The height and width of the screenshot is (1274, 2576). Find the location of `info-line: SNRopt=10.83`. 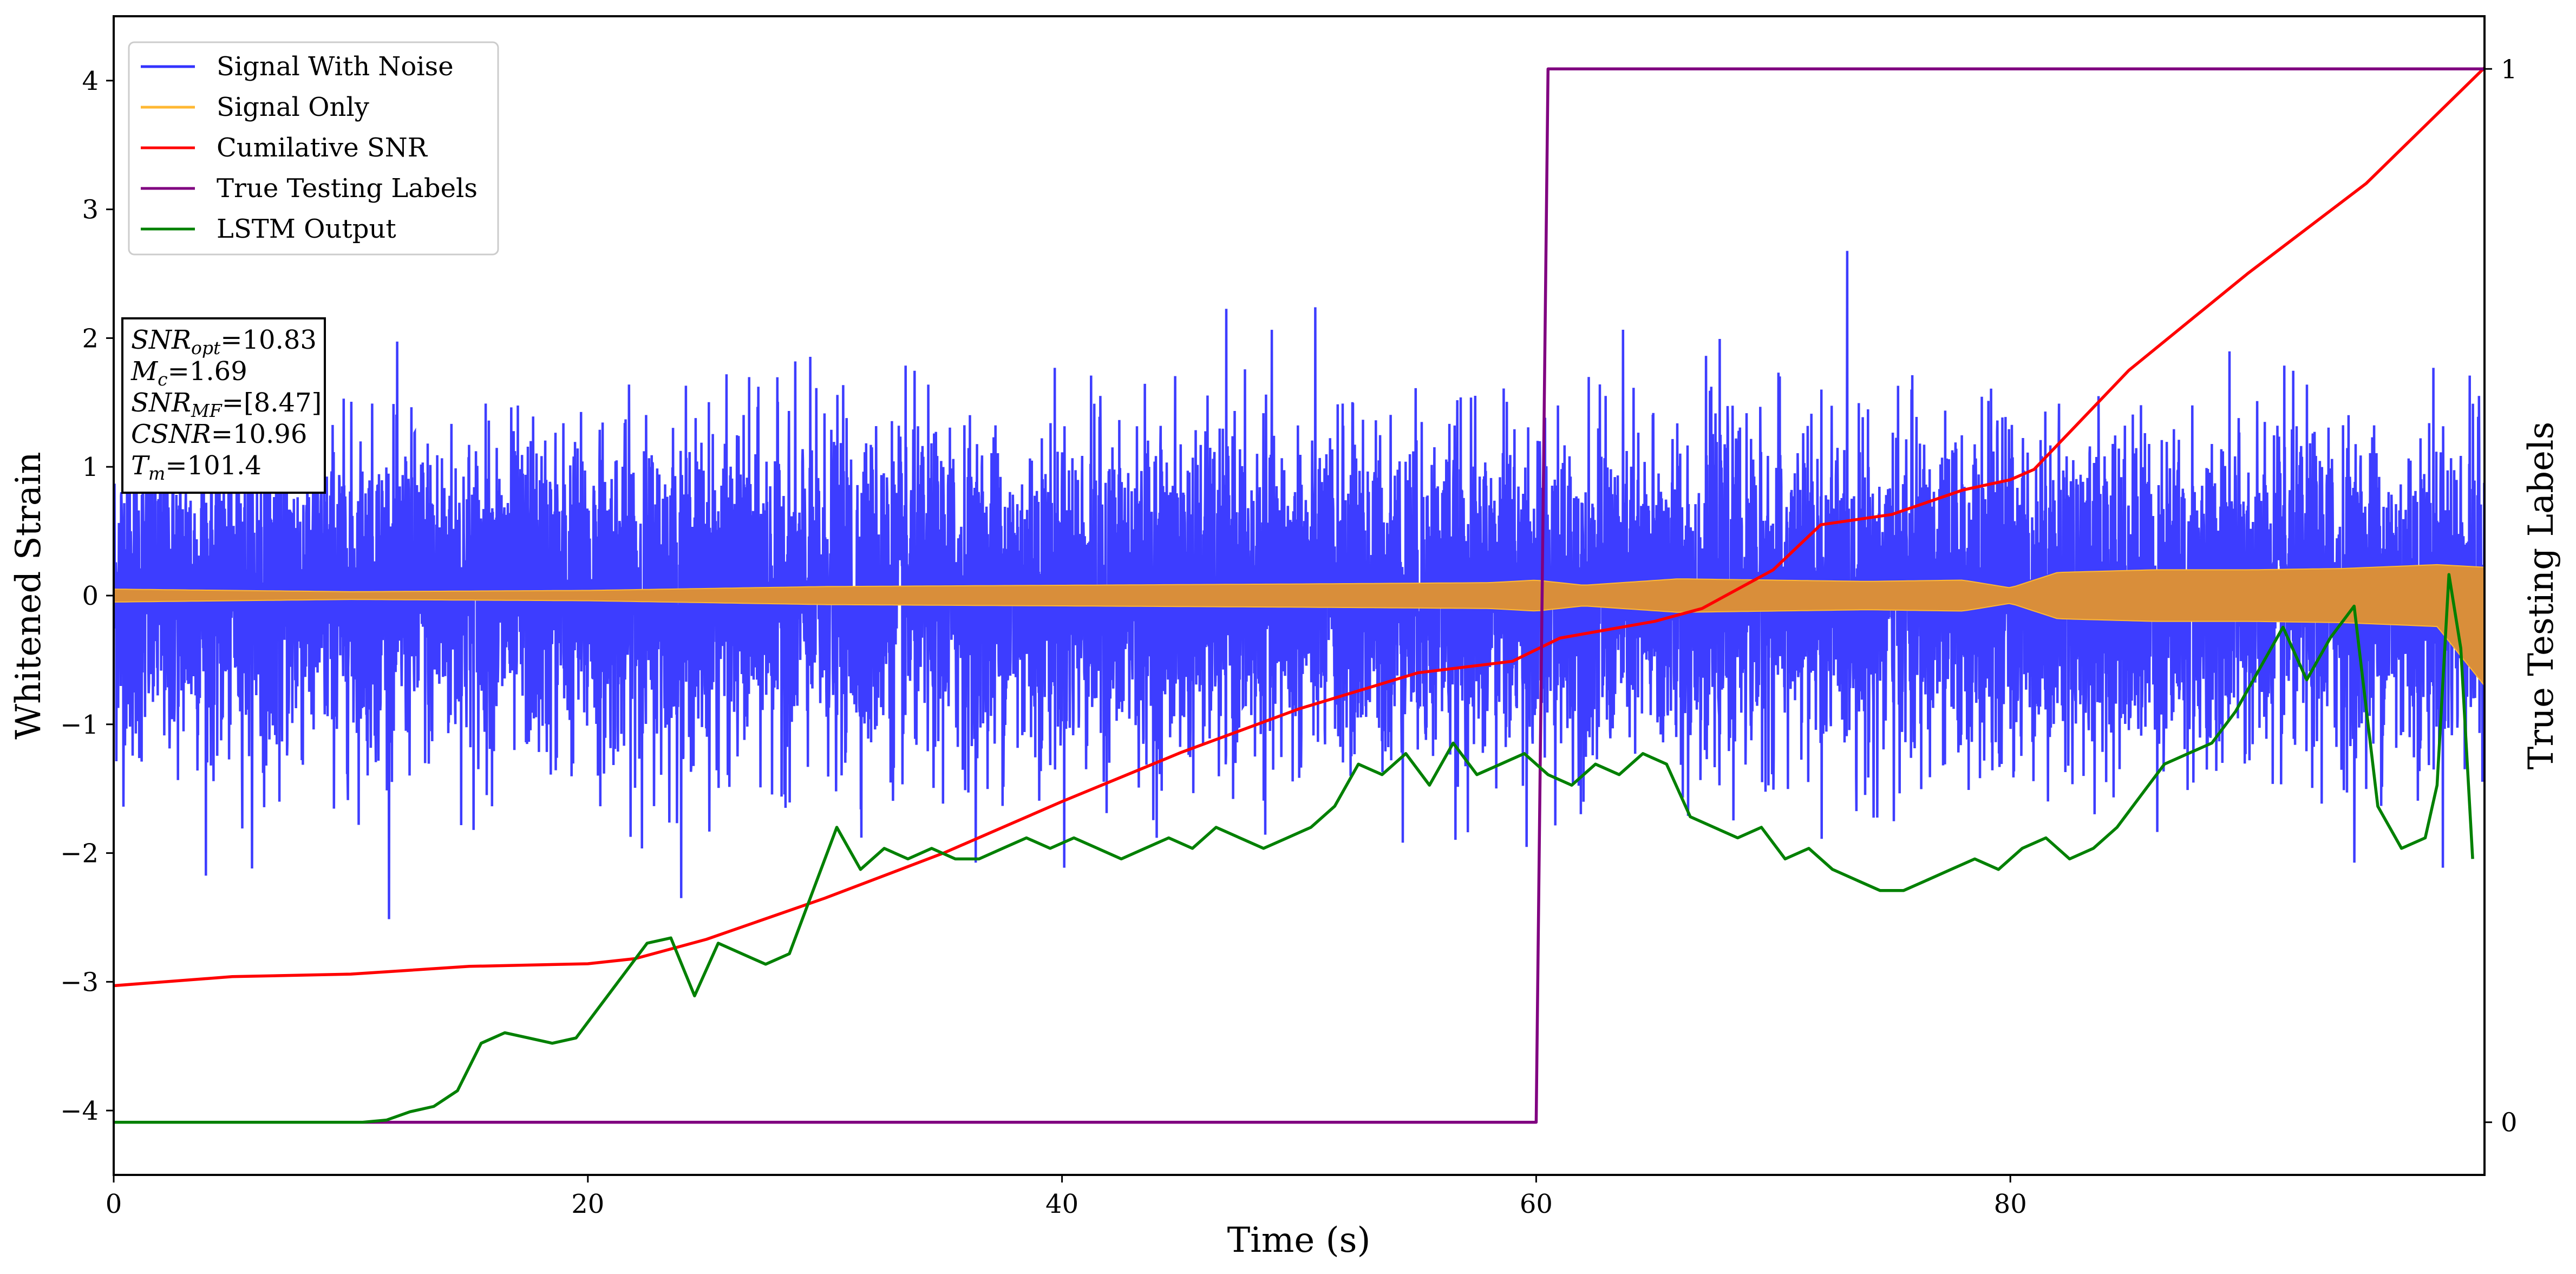

info-line: SNRopt=10.83 is located at coordinates (224, 341).